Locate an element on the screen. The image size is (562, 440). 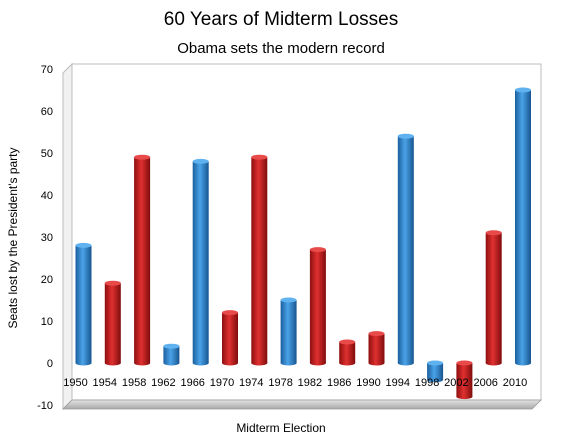
x-tick-label: 1958 is located at coordinates (134, 383).